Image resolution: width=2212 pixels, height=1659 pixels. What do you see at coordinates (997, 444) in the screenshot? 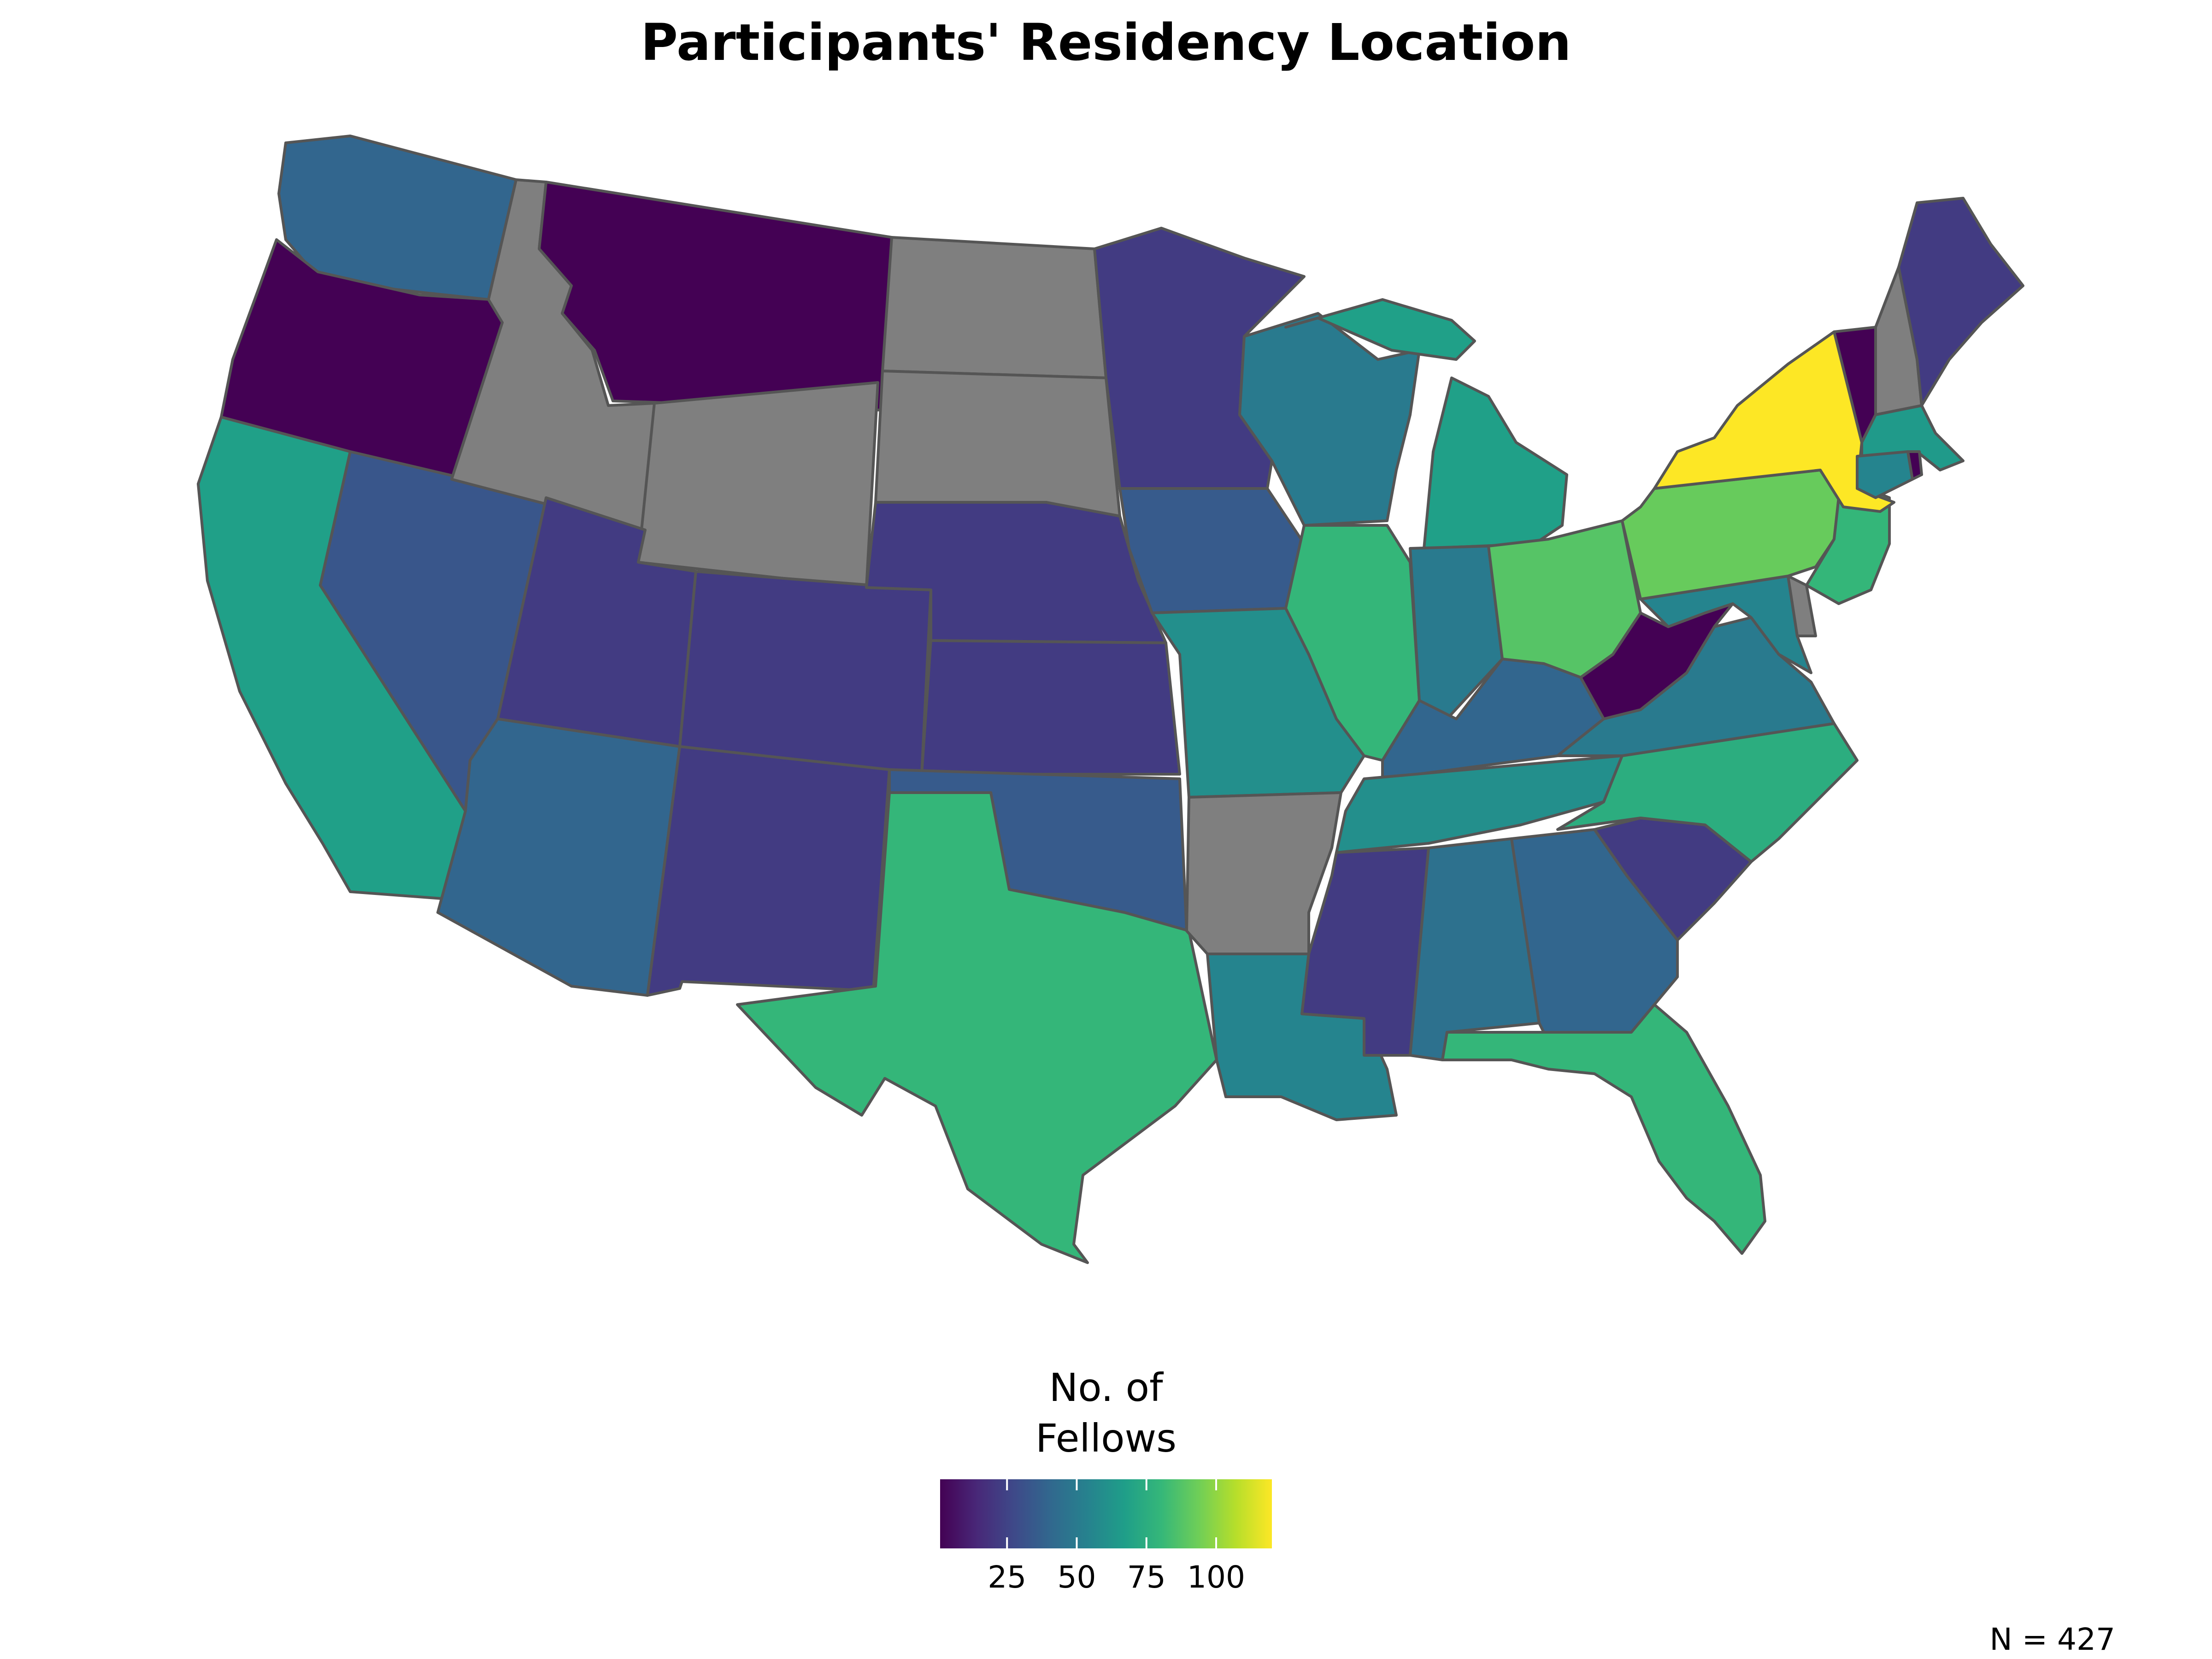
I see `state-sd` at bounding box center [997, 444].